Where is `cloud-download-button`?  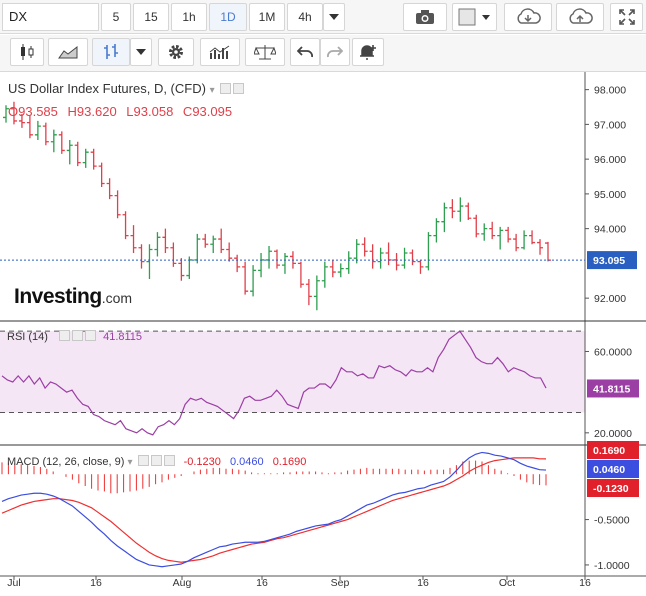 cloud-download-button is located at coordinates (528, 17).